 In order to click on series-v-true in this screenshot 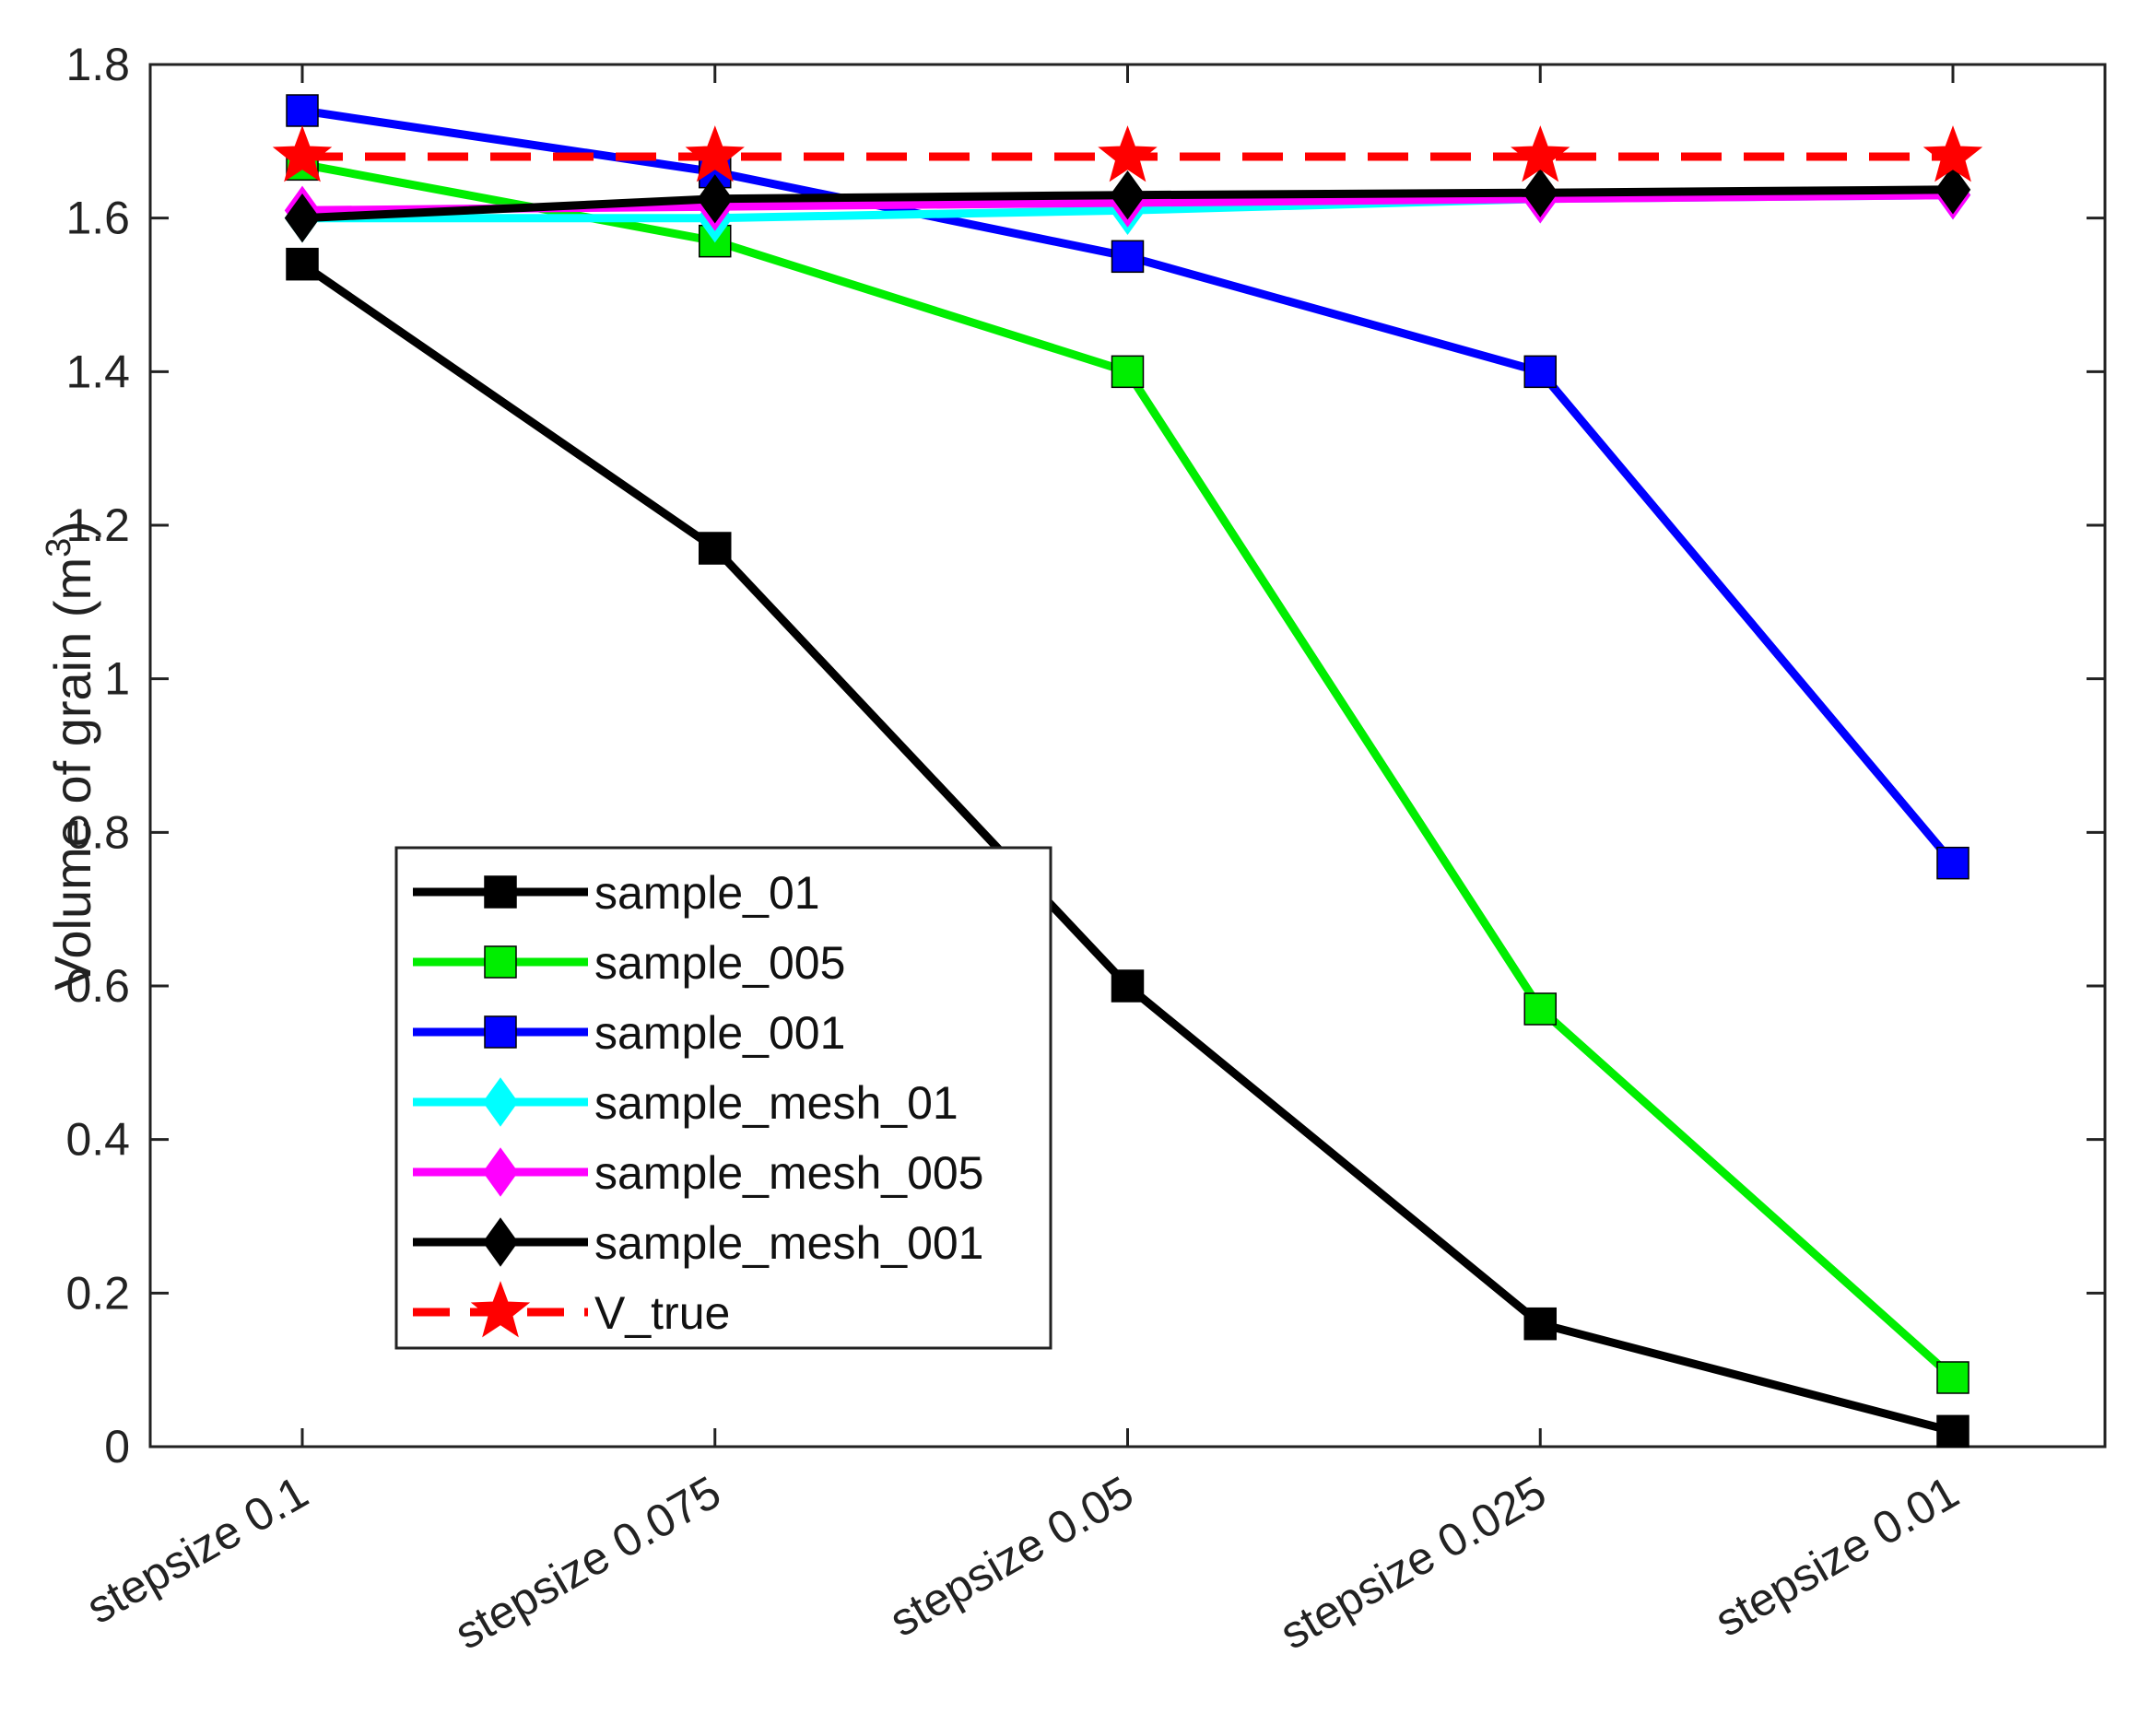, I will do `click(1127, 153)`.